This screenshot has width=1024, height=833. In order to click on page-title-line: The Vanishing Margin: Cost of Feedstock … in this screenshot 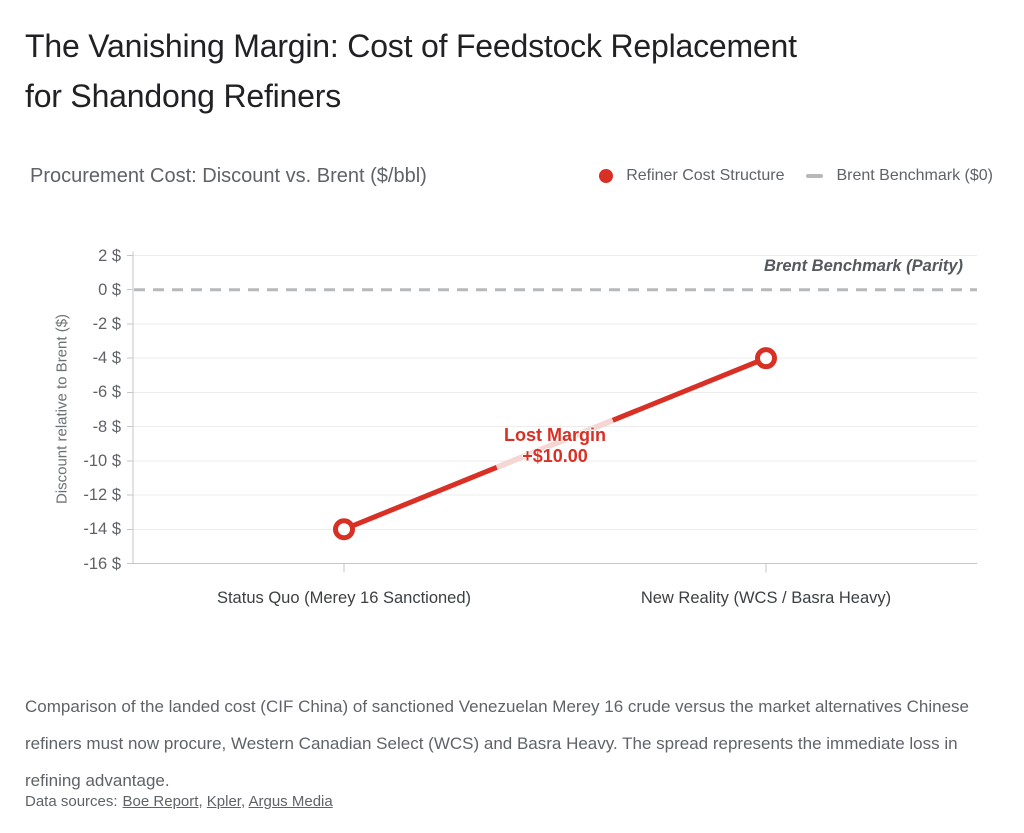, I will do `click(411, 46)`.